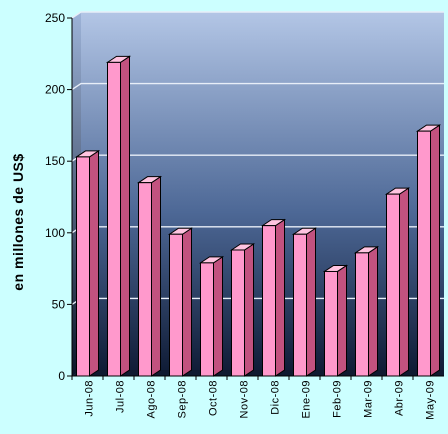 The image size is (448, 434). Describe the element at coordinates (307, 399) in the screenshot. I see `x-tick-label: Ene-09` at that location.